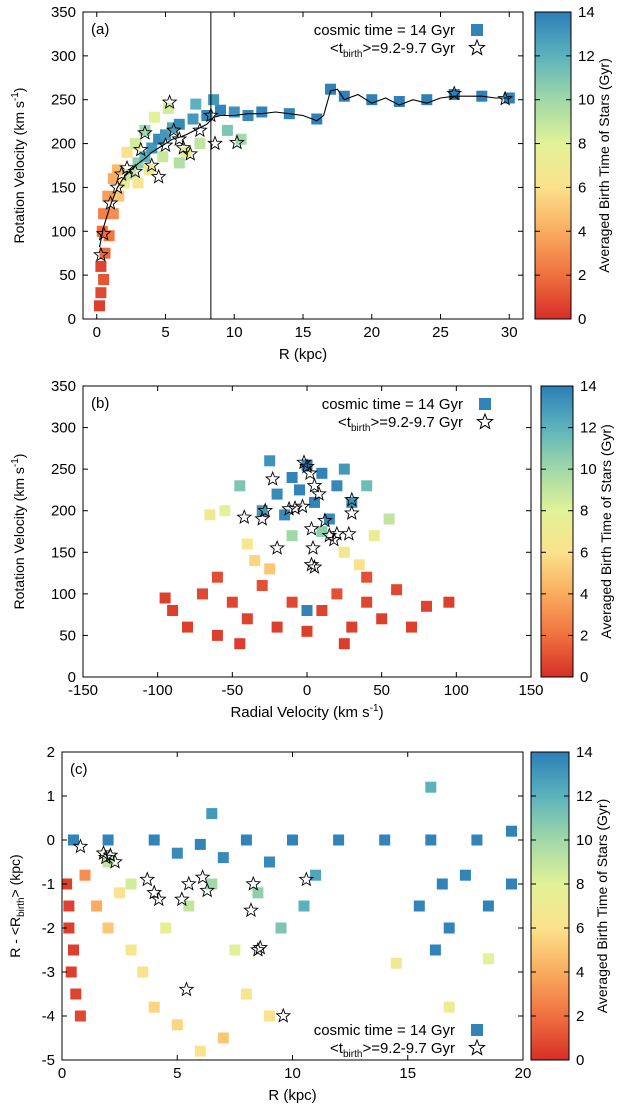 Image resolution: width=619 pixels, height=1110 pixels. Describe the element at coordinates (582, 319) in the screenshot. I see `colorbar-tick-label: 0` at that location.